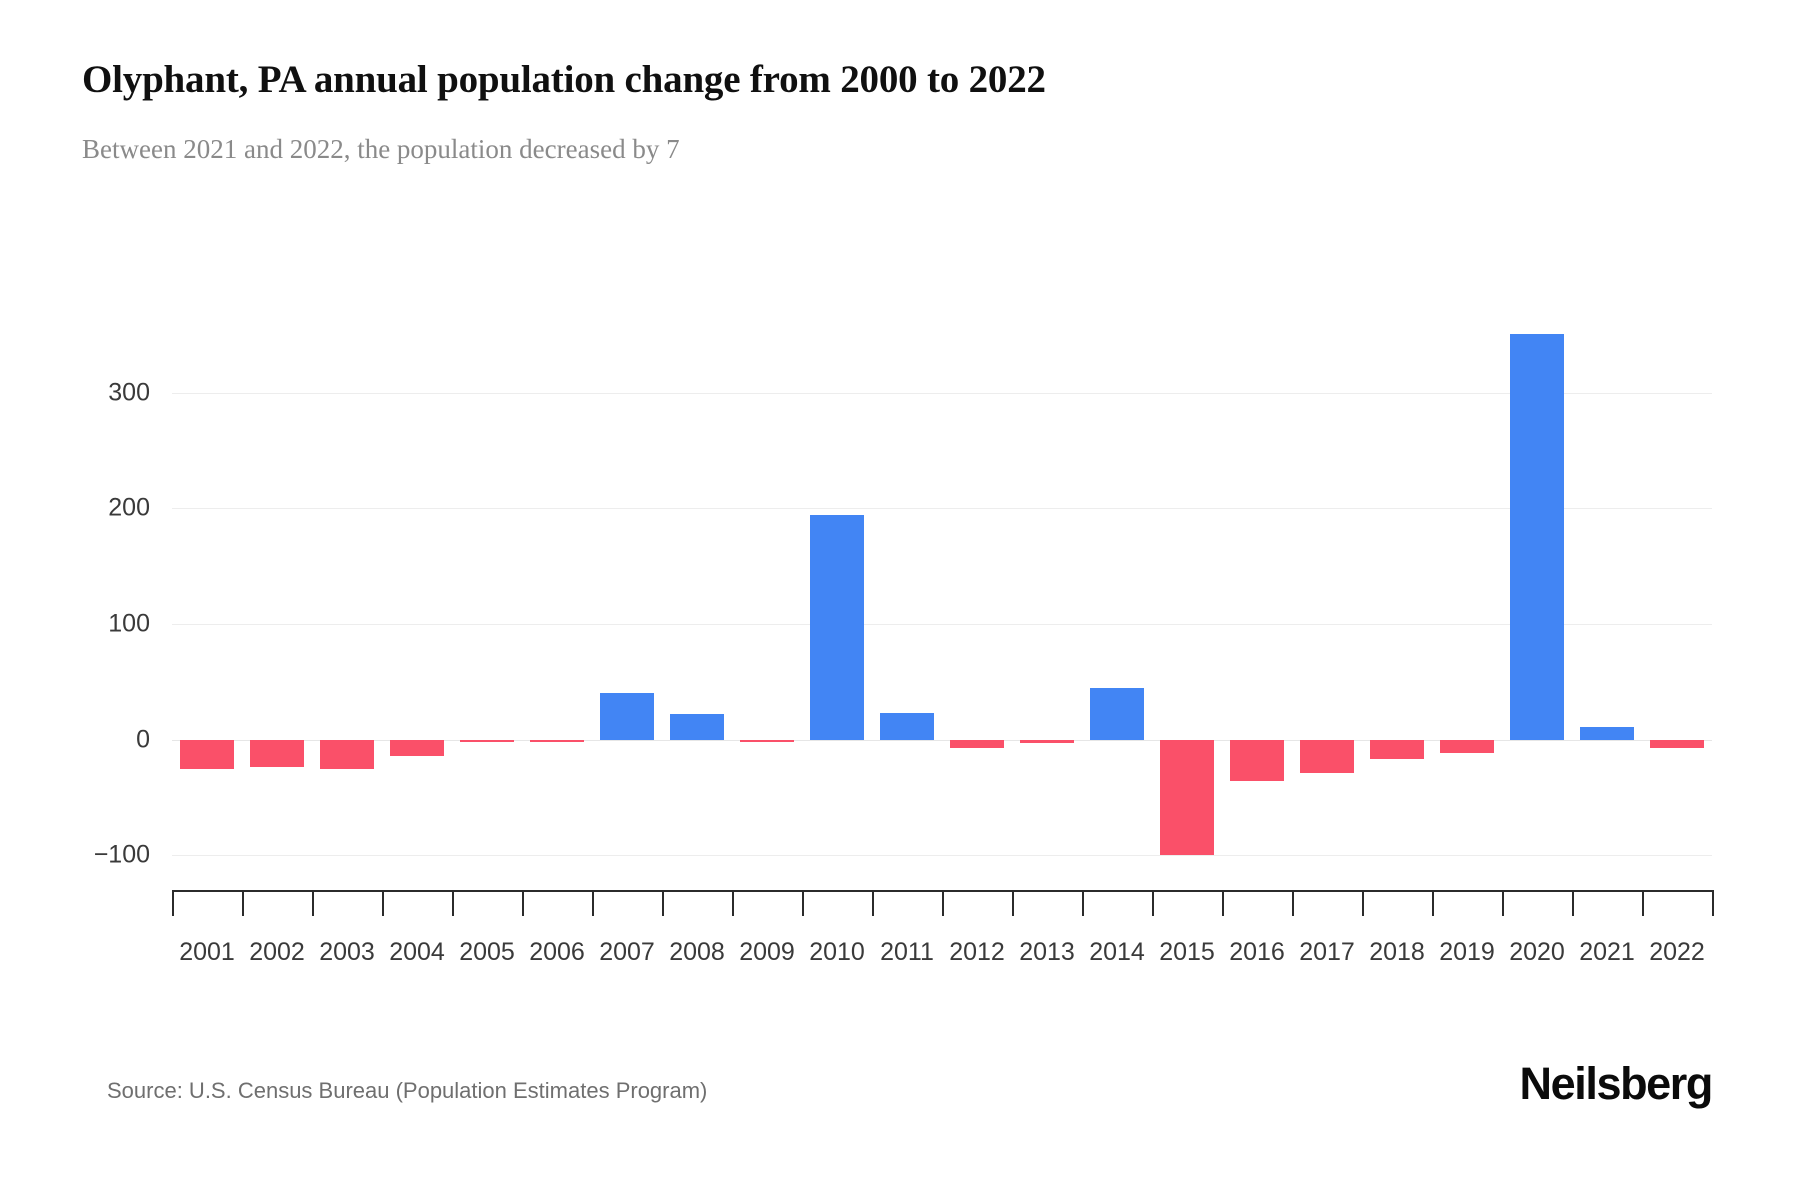  I want to click on y-axis-tick-label: 100, so click(129, 623).